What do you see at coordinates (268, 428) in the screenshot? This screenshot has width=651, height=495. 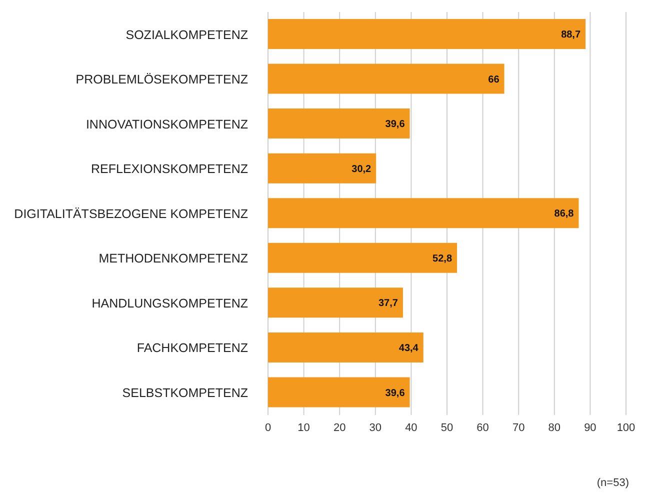 I see `x-tick-label: 0` at bounding box center [268, 428].